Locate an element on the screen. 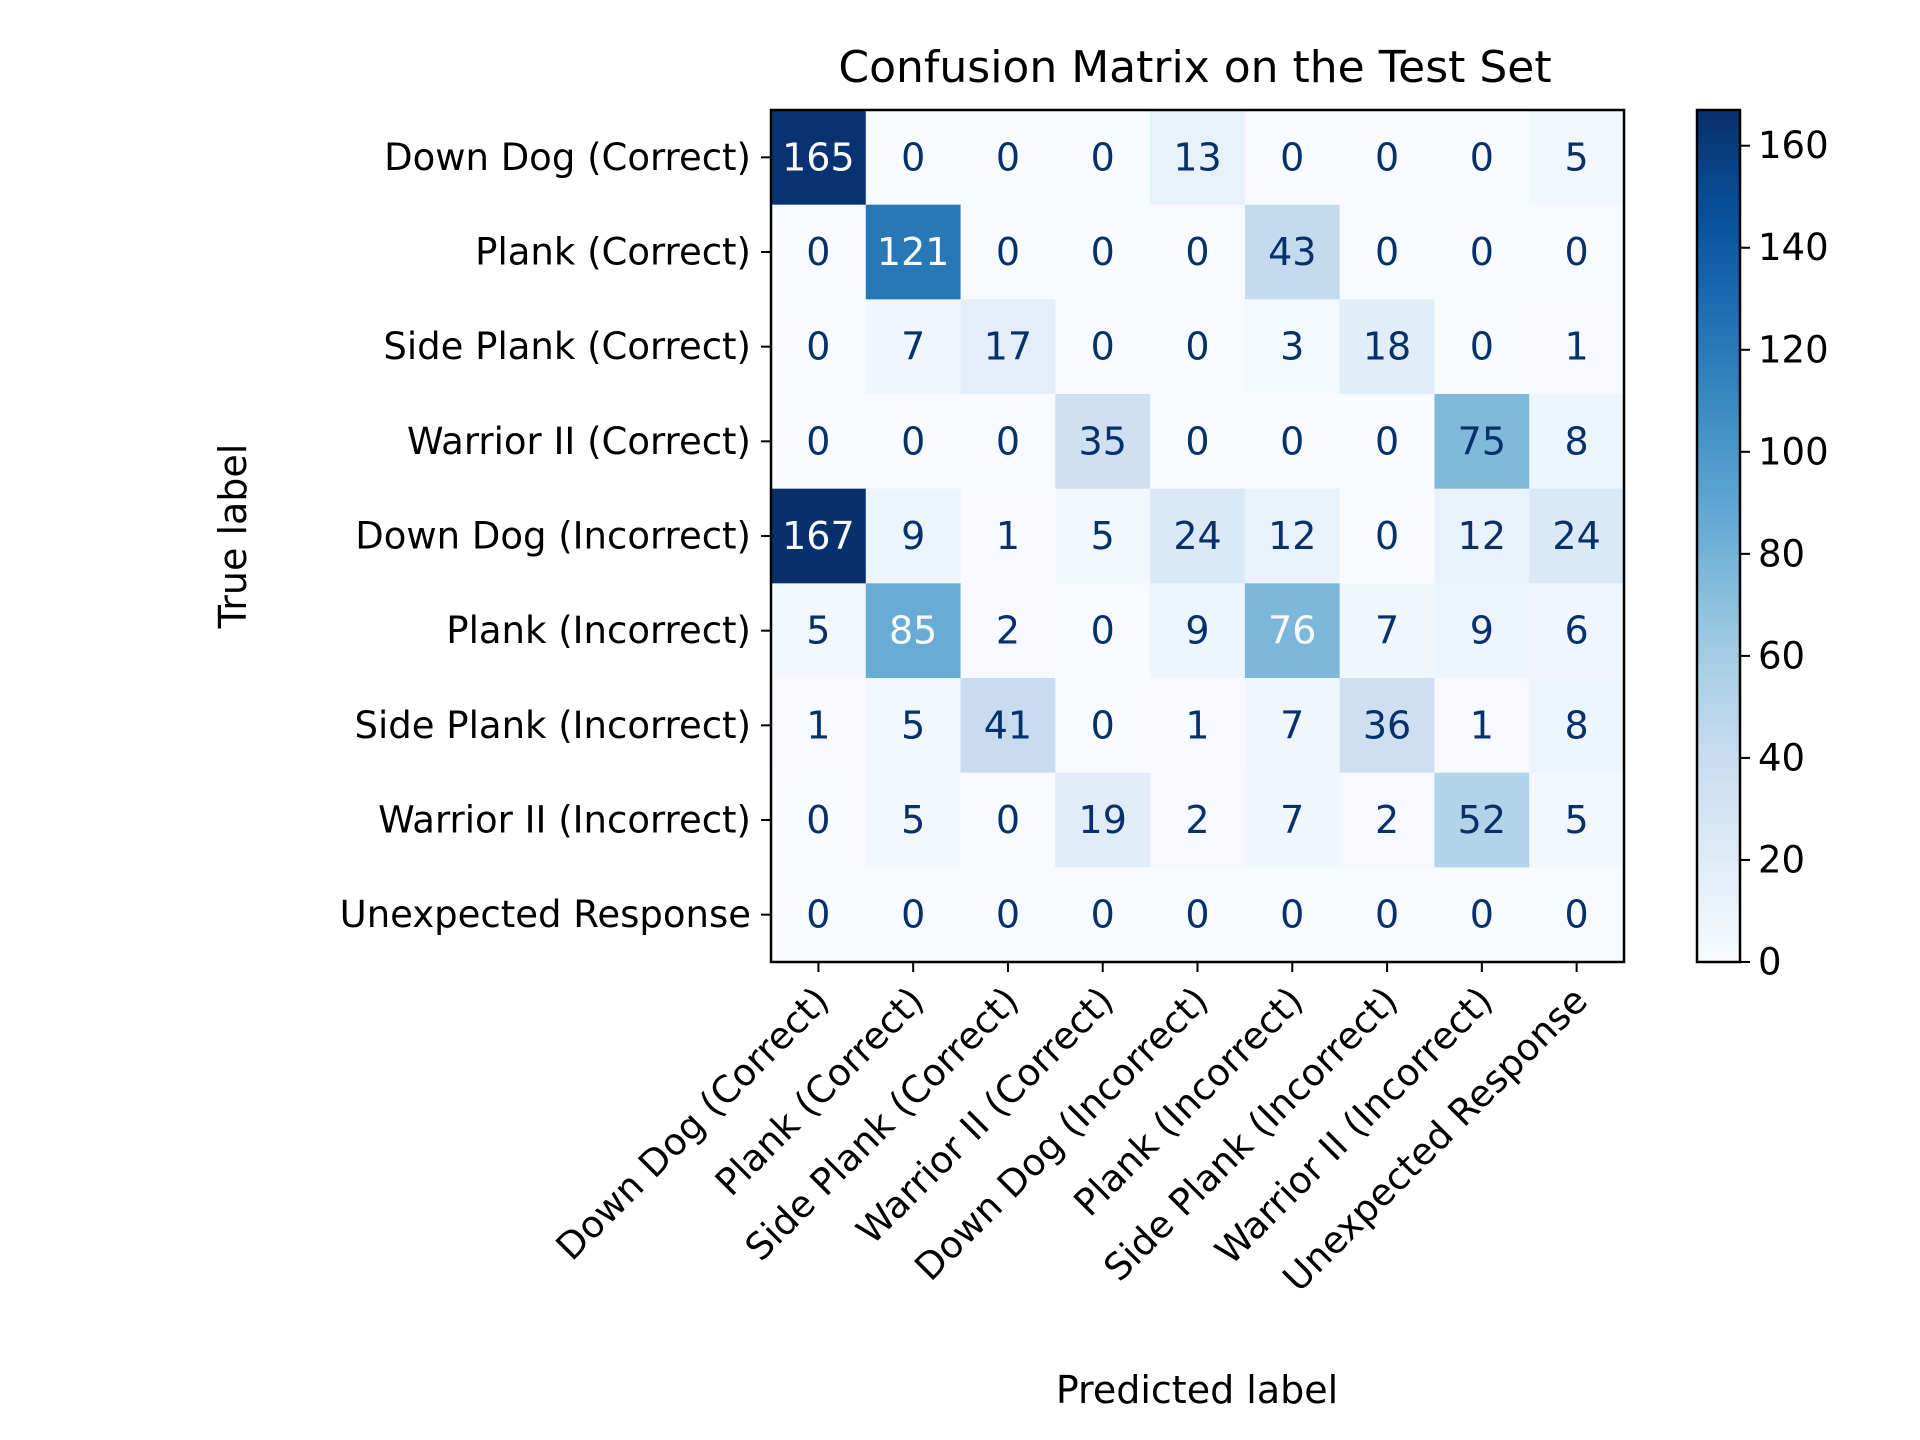  y-tick-label: Side Plank (Incorrect) is located at coordinates (553, 725).